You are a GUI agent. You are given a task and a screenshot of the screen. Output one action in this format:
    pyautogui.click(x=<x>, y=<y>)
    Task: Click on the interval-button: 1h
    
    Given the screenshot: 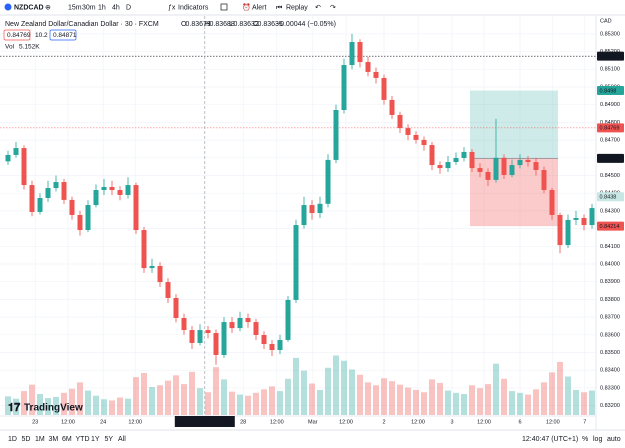 What is the action you would take?
    pyautogui.click(x=102, y=7)
    